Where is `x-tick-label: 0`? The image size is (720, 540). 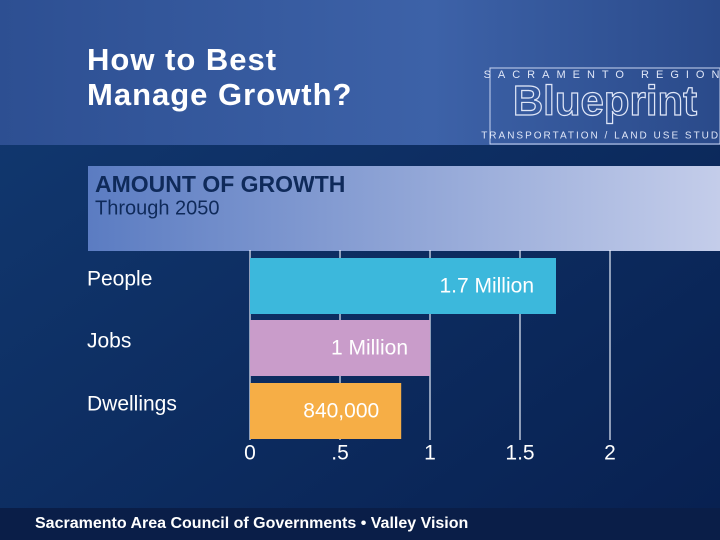
x-tick-label: 0 is located at coordinates (250, 453).